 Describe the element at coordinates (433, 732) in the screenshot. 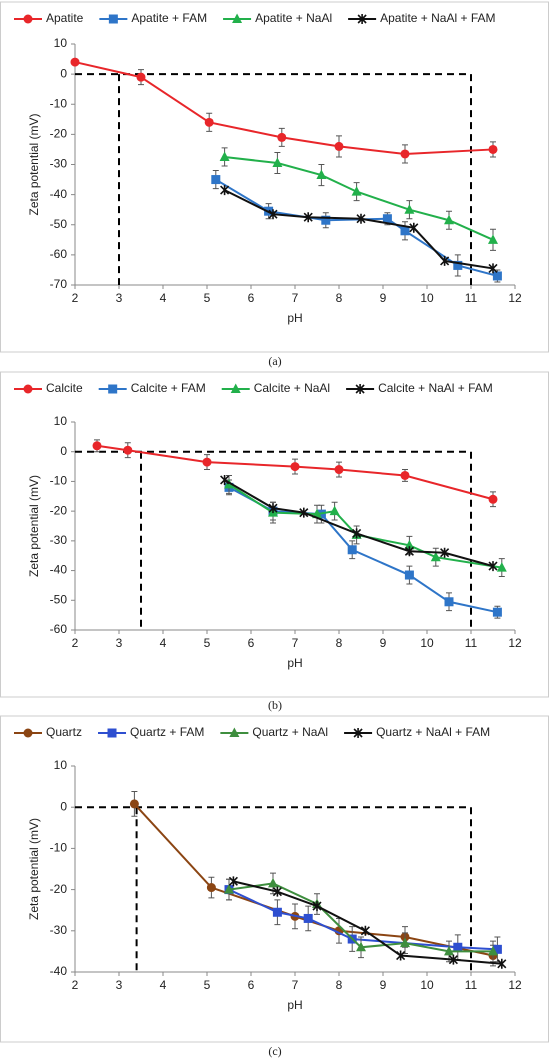

I see `legend-label: Quartz + NaAl + FAM` at that location.